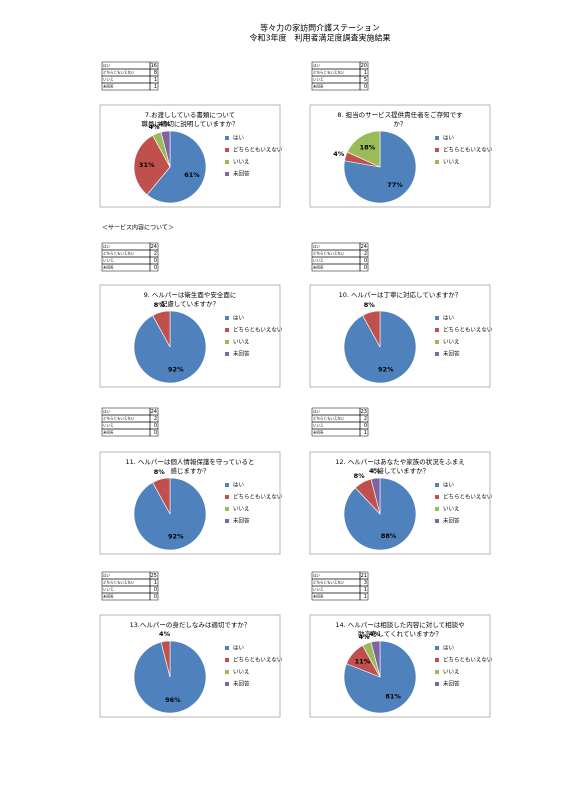 This screenshot has width=566, height=800. I want to click on slice-label: 11%, so click(363, 662).